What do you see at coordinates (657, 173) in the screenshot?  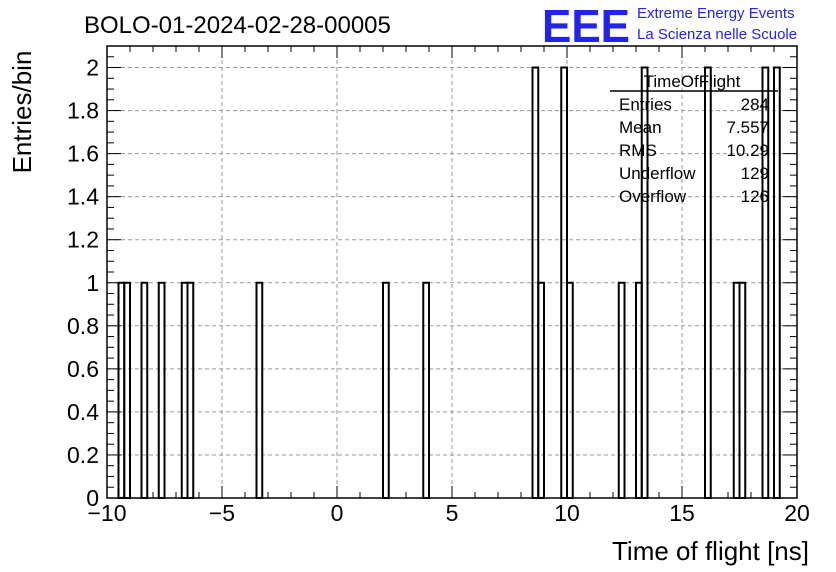 I see `stats-label-underflow: Underflow` at bounding box center [657, 173].